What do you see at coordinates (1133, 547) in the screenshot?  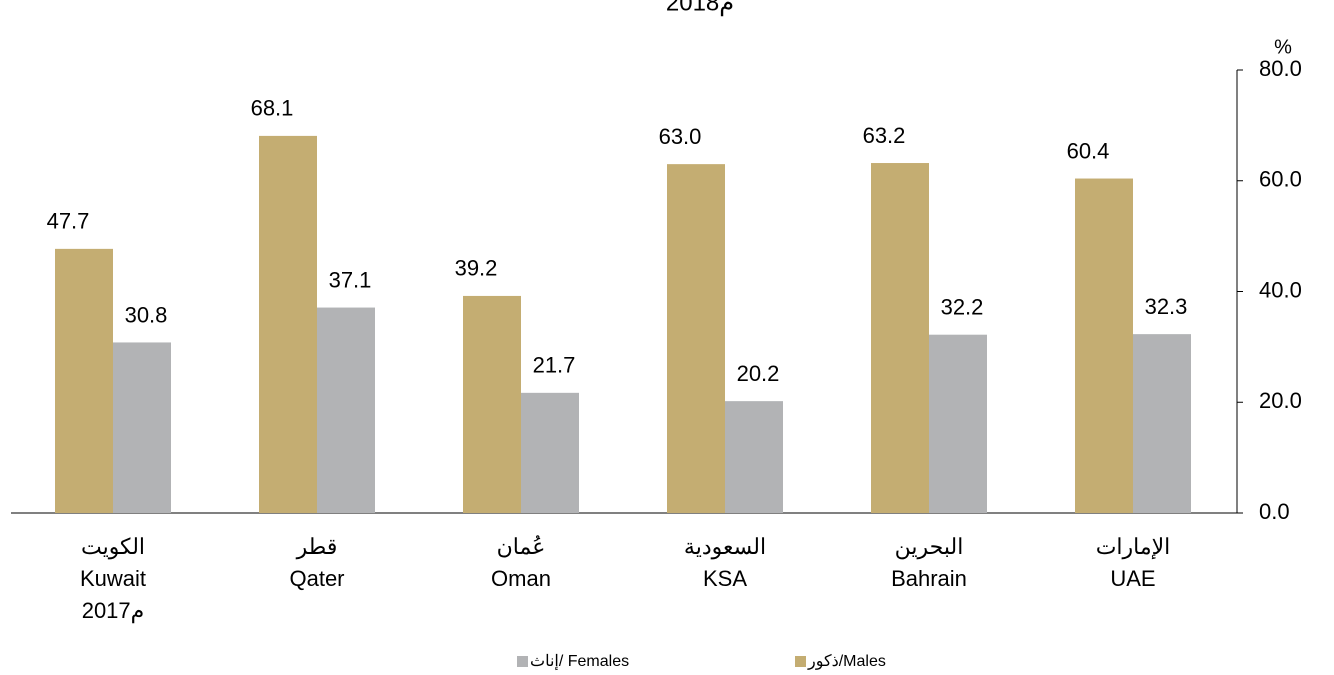 I see `x-tick-label: الإمارات` at bounding box center [1133, 547].